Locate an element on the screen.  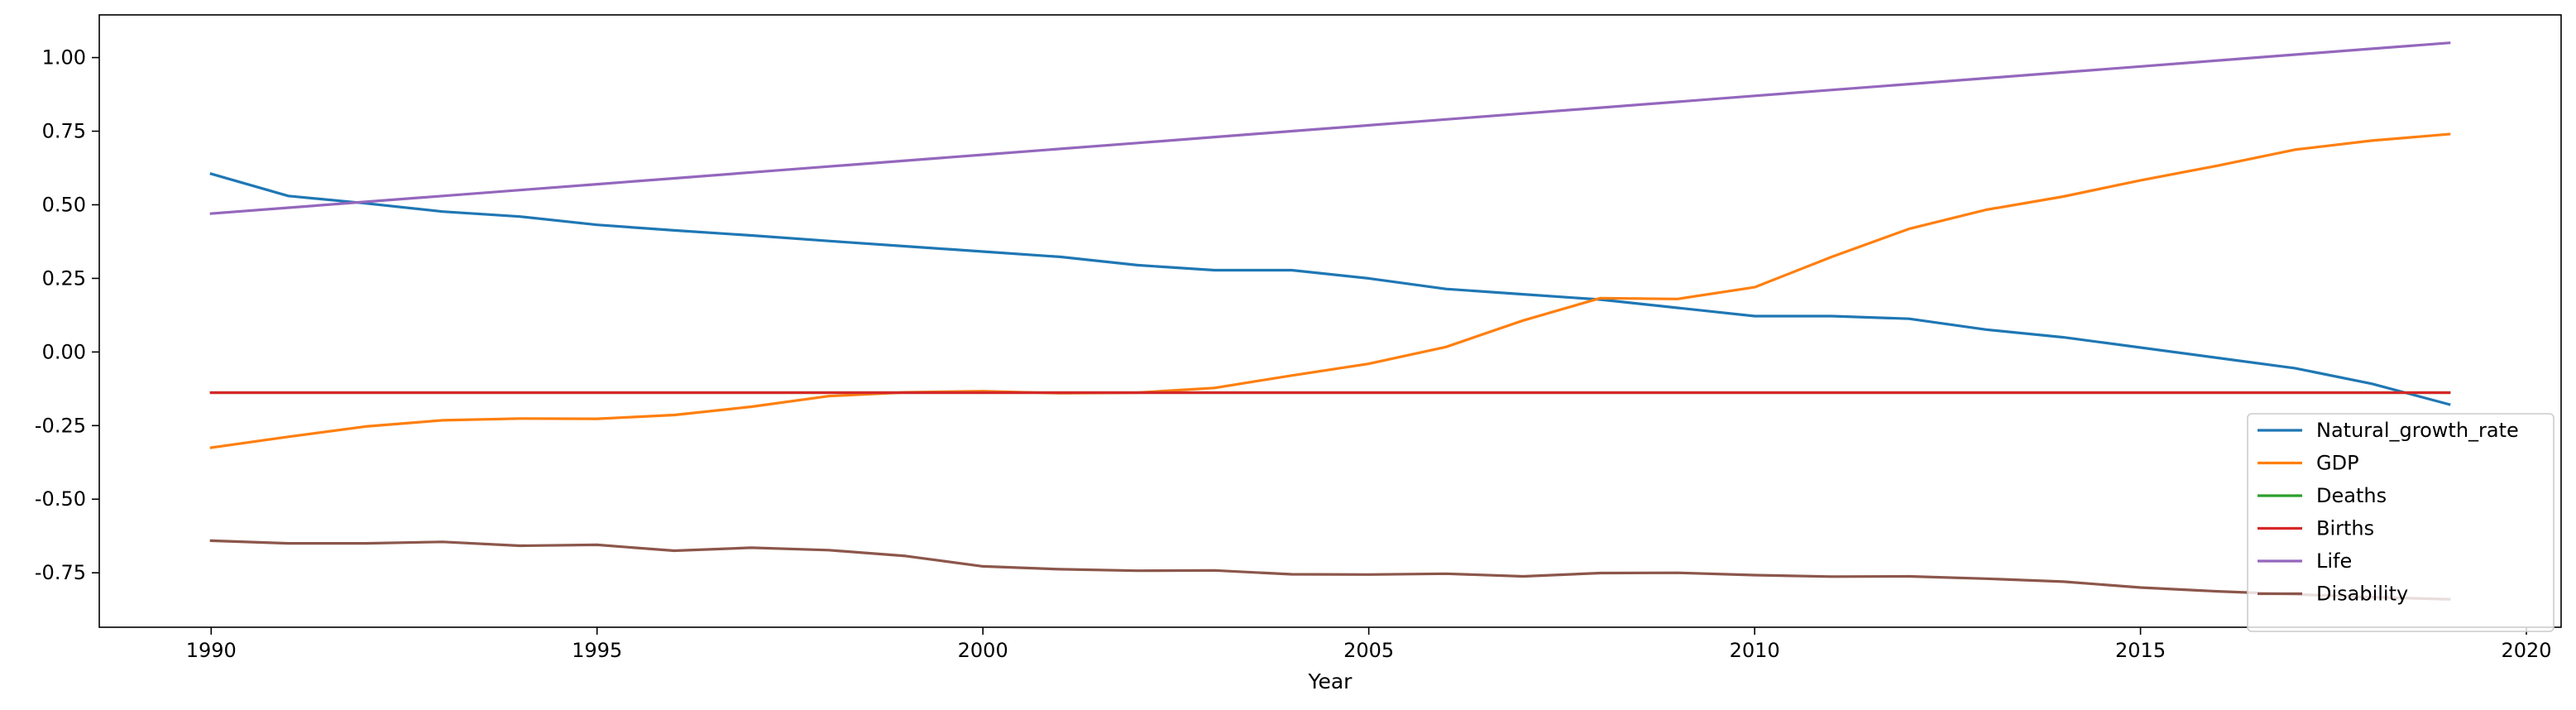
legend-label: Life is located at coordinates (2334, 561).